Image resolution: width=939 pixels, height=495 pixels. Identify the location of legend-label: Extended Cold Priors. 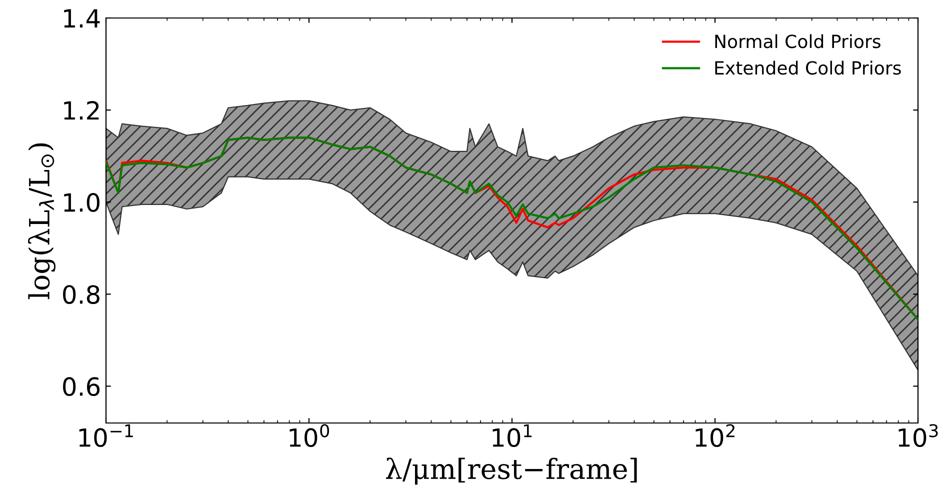
(808, 67).